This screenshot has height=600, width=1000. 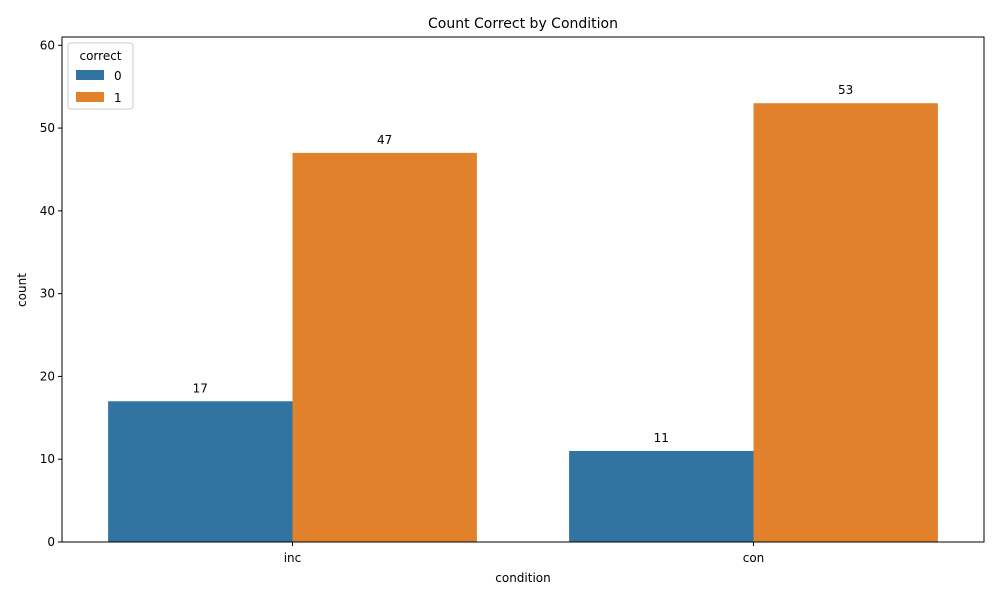 What do you see at coordinates (47, 128) in the screenshot?
I see `y-tick-label: 50` at bounding box center [47, 128].